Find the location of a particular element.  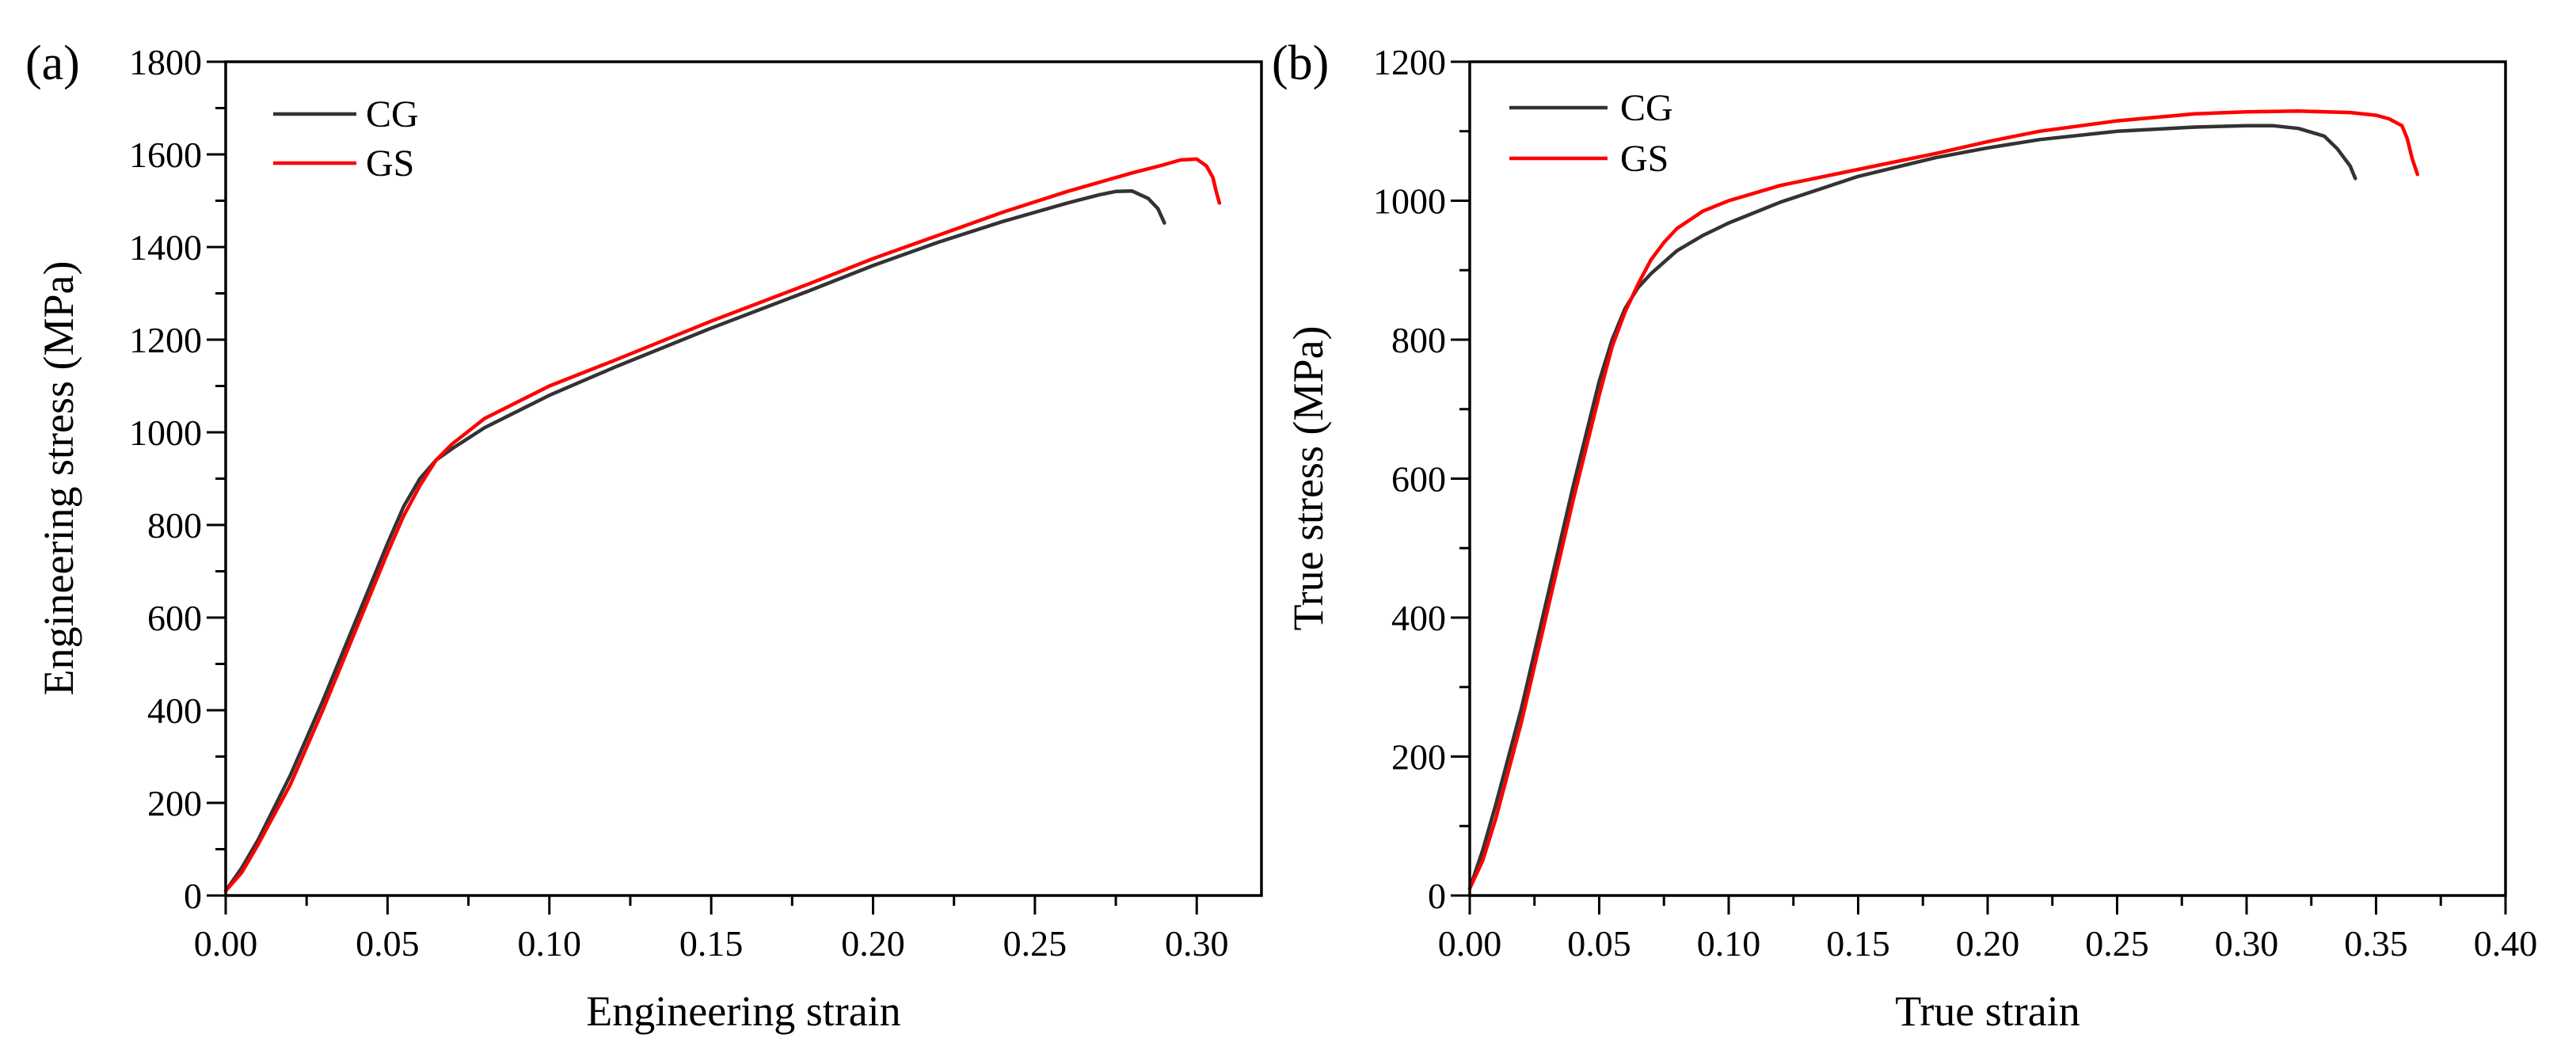

chart-b-ylabel: True stress (MPa) is located at coordinates (1308, 477).